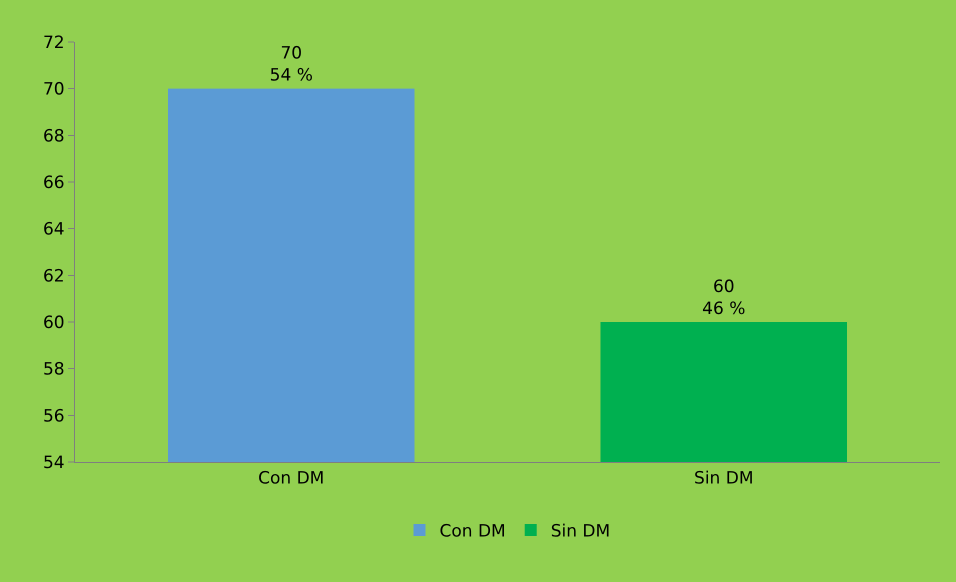 The height and width of the screenshot is (582, 956). Describe the element at coordinates (724, 297) in the screenshot. I see `data-label: 60 46 %` at that location.